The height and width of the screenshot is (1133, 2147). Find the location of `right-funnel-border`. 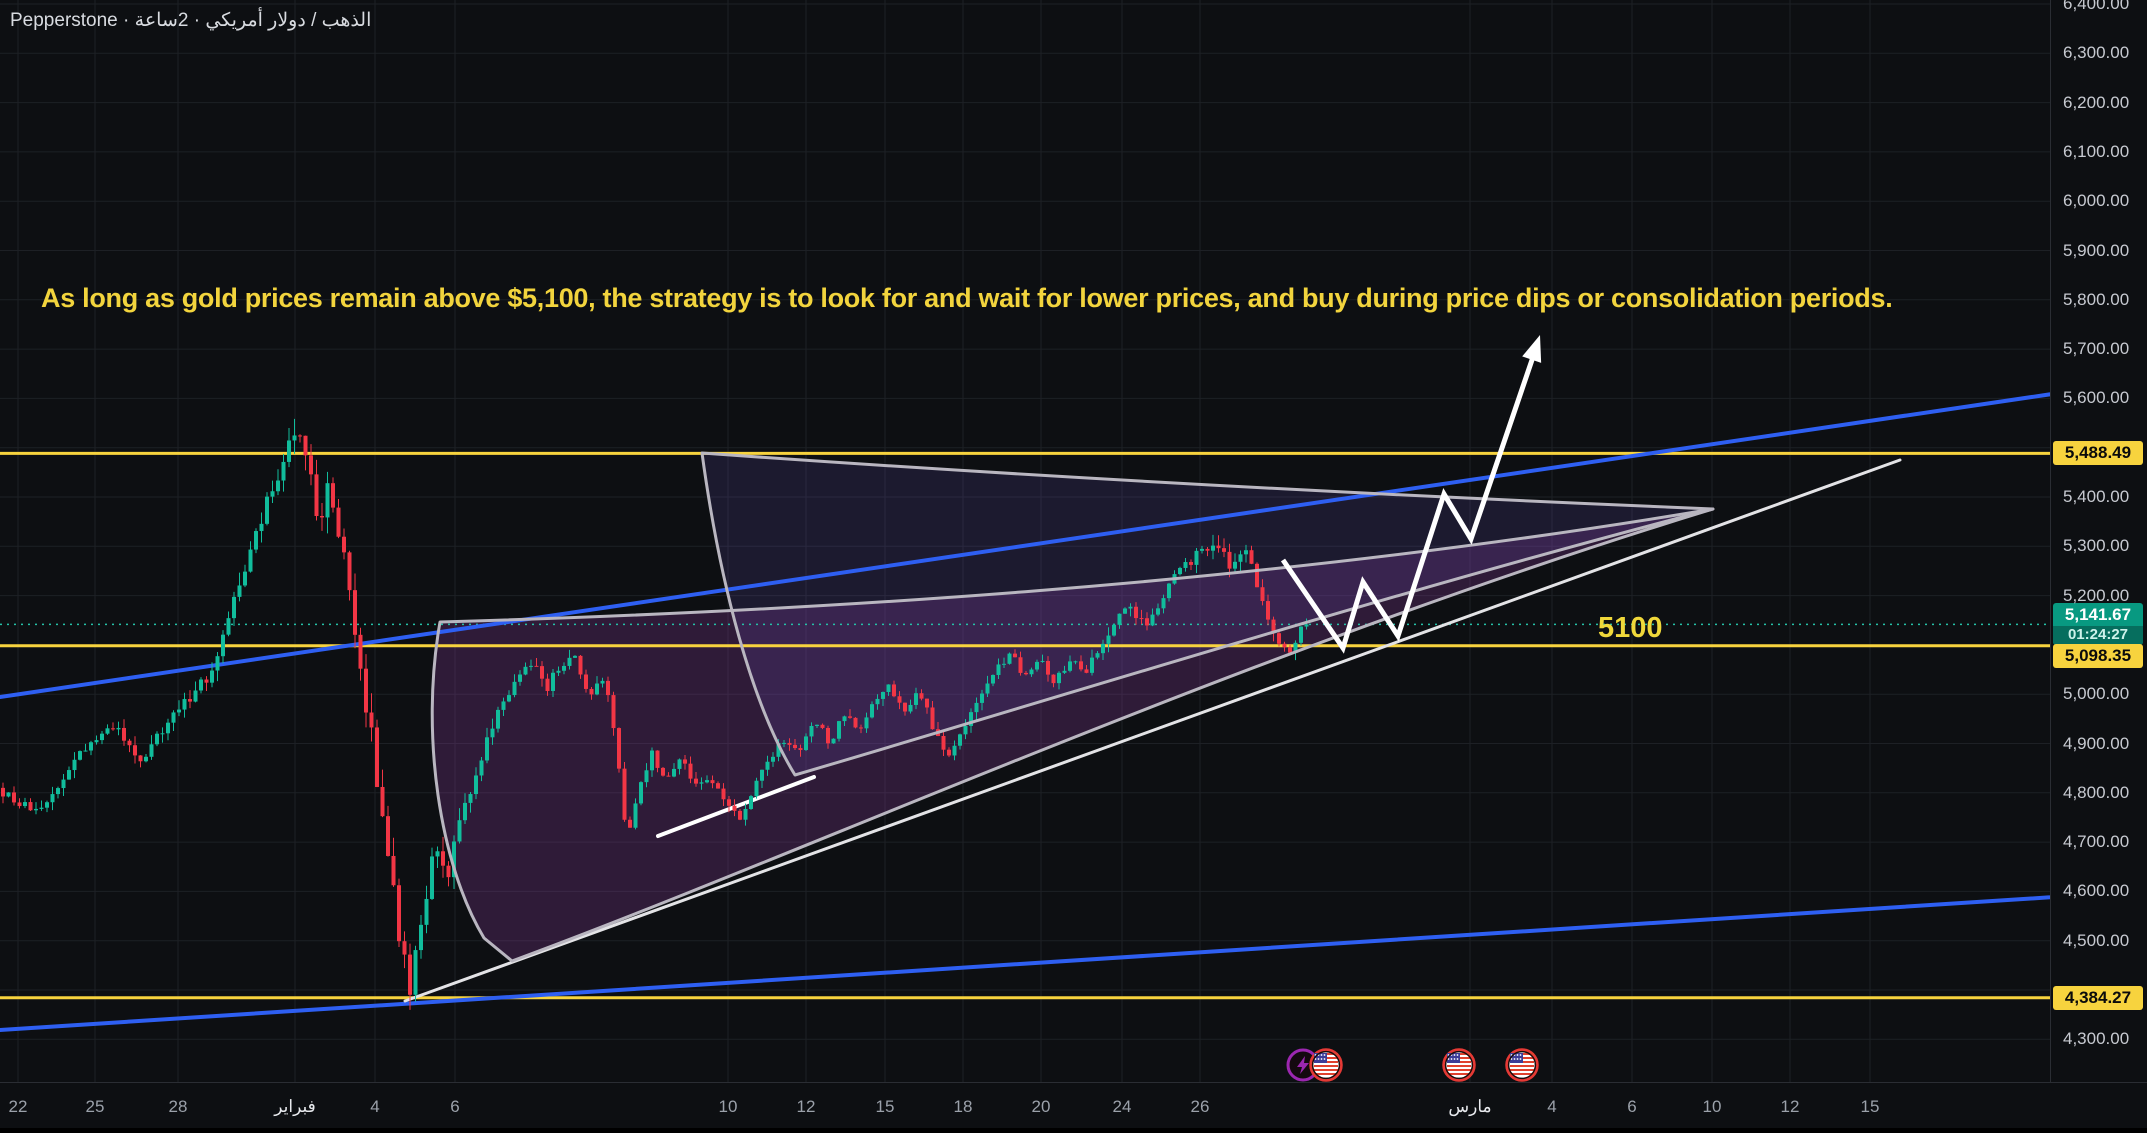

right-funnel-border is located at coordinates (1207, 614).